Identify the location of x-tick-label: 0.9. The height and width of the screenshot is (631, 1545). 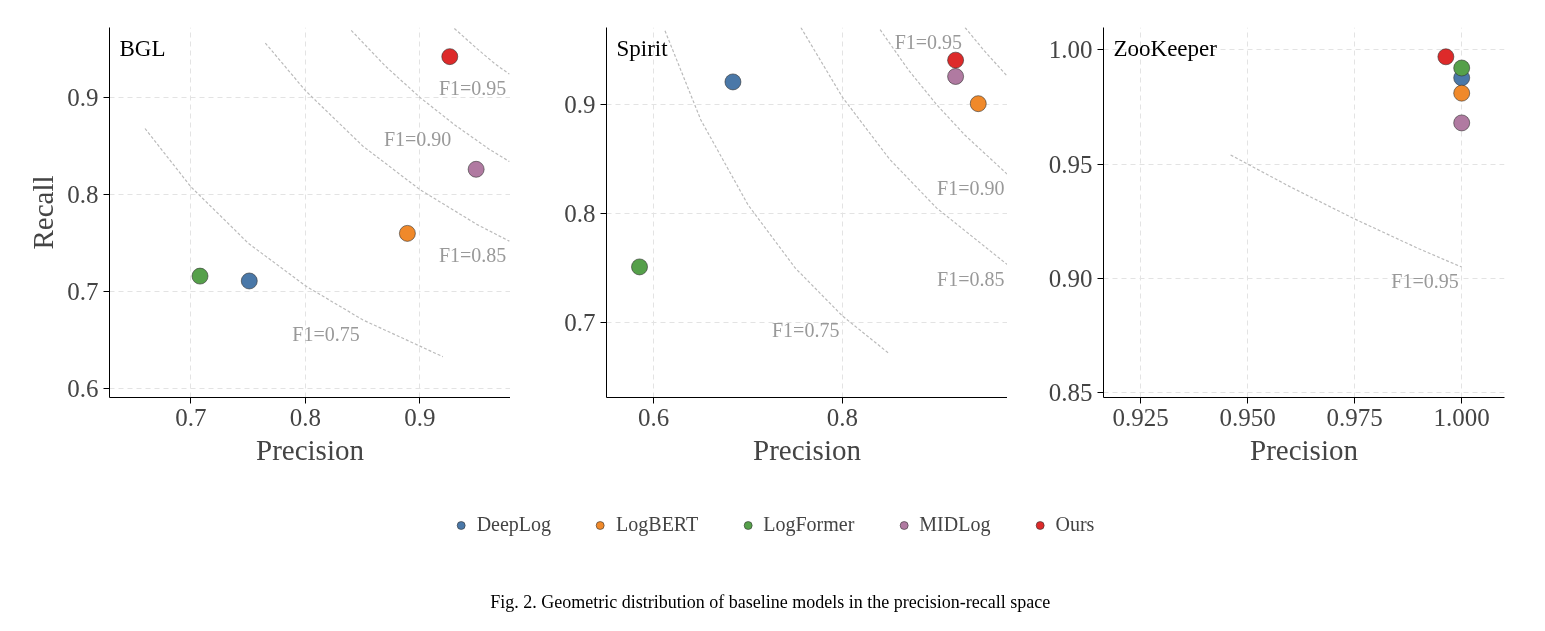
(420, 417).